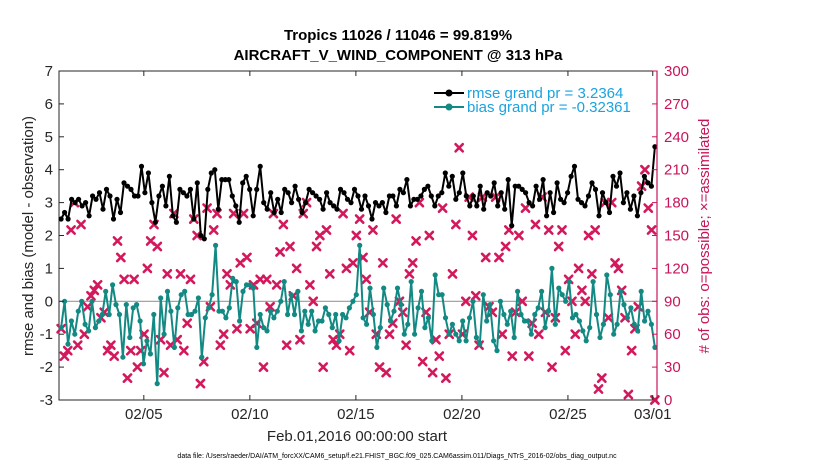  Describe the element at coordinates (49, 170) in the screenshot. I see `y-tick-label: 4` at that location.